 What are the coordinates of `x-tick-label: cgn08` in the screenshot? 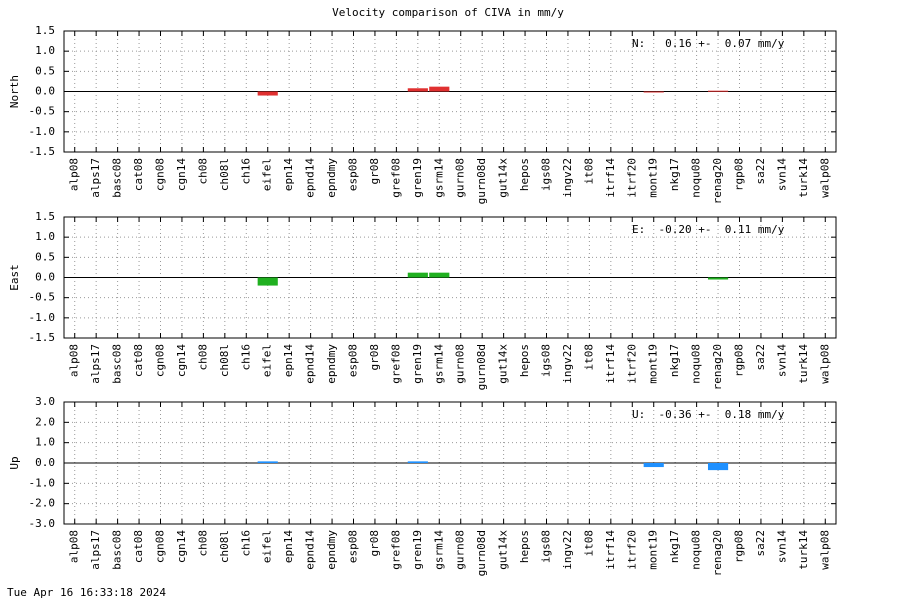 It's located at (160, 174).